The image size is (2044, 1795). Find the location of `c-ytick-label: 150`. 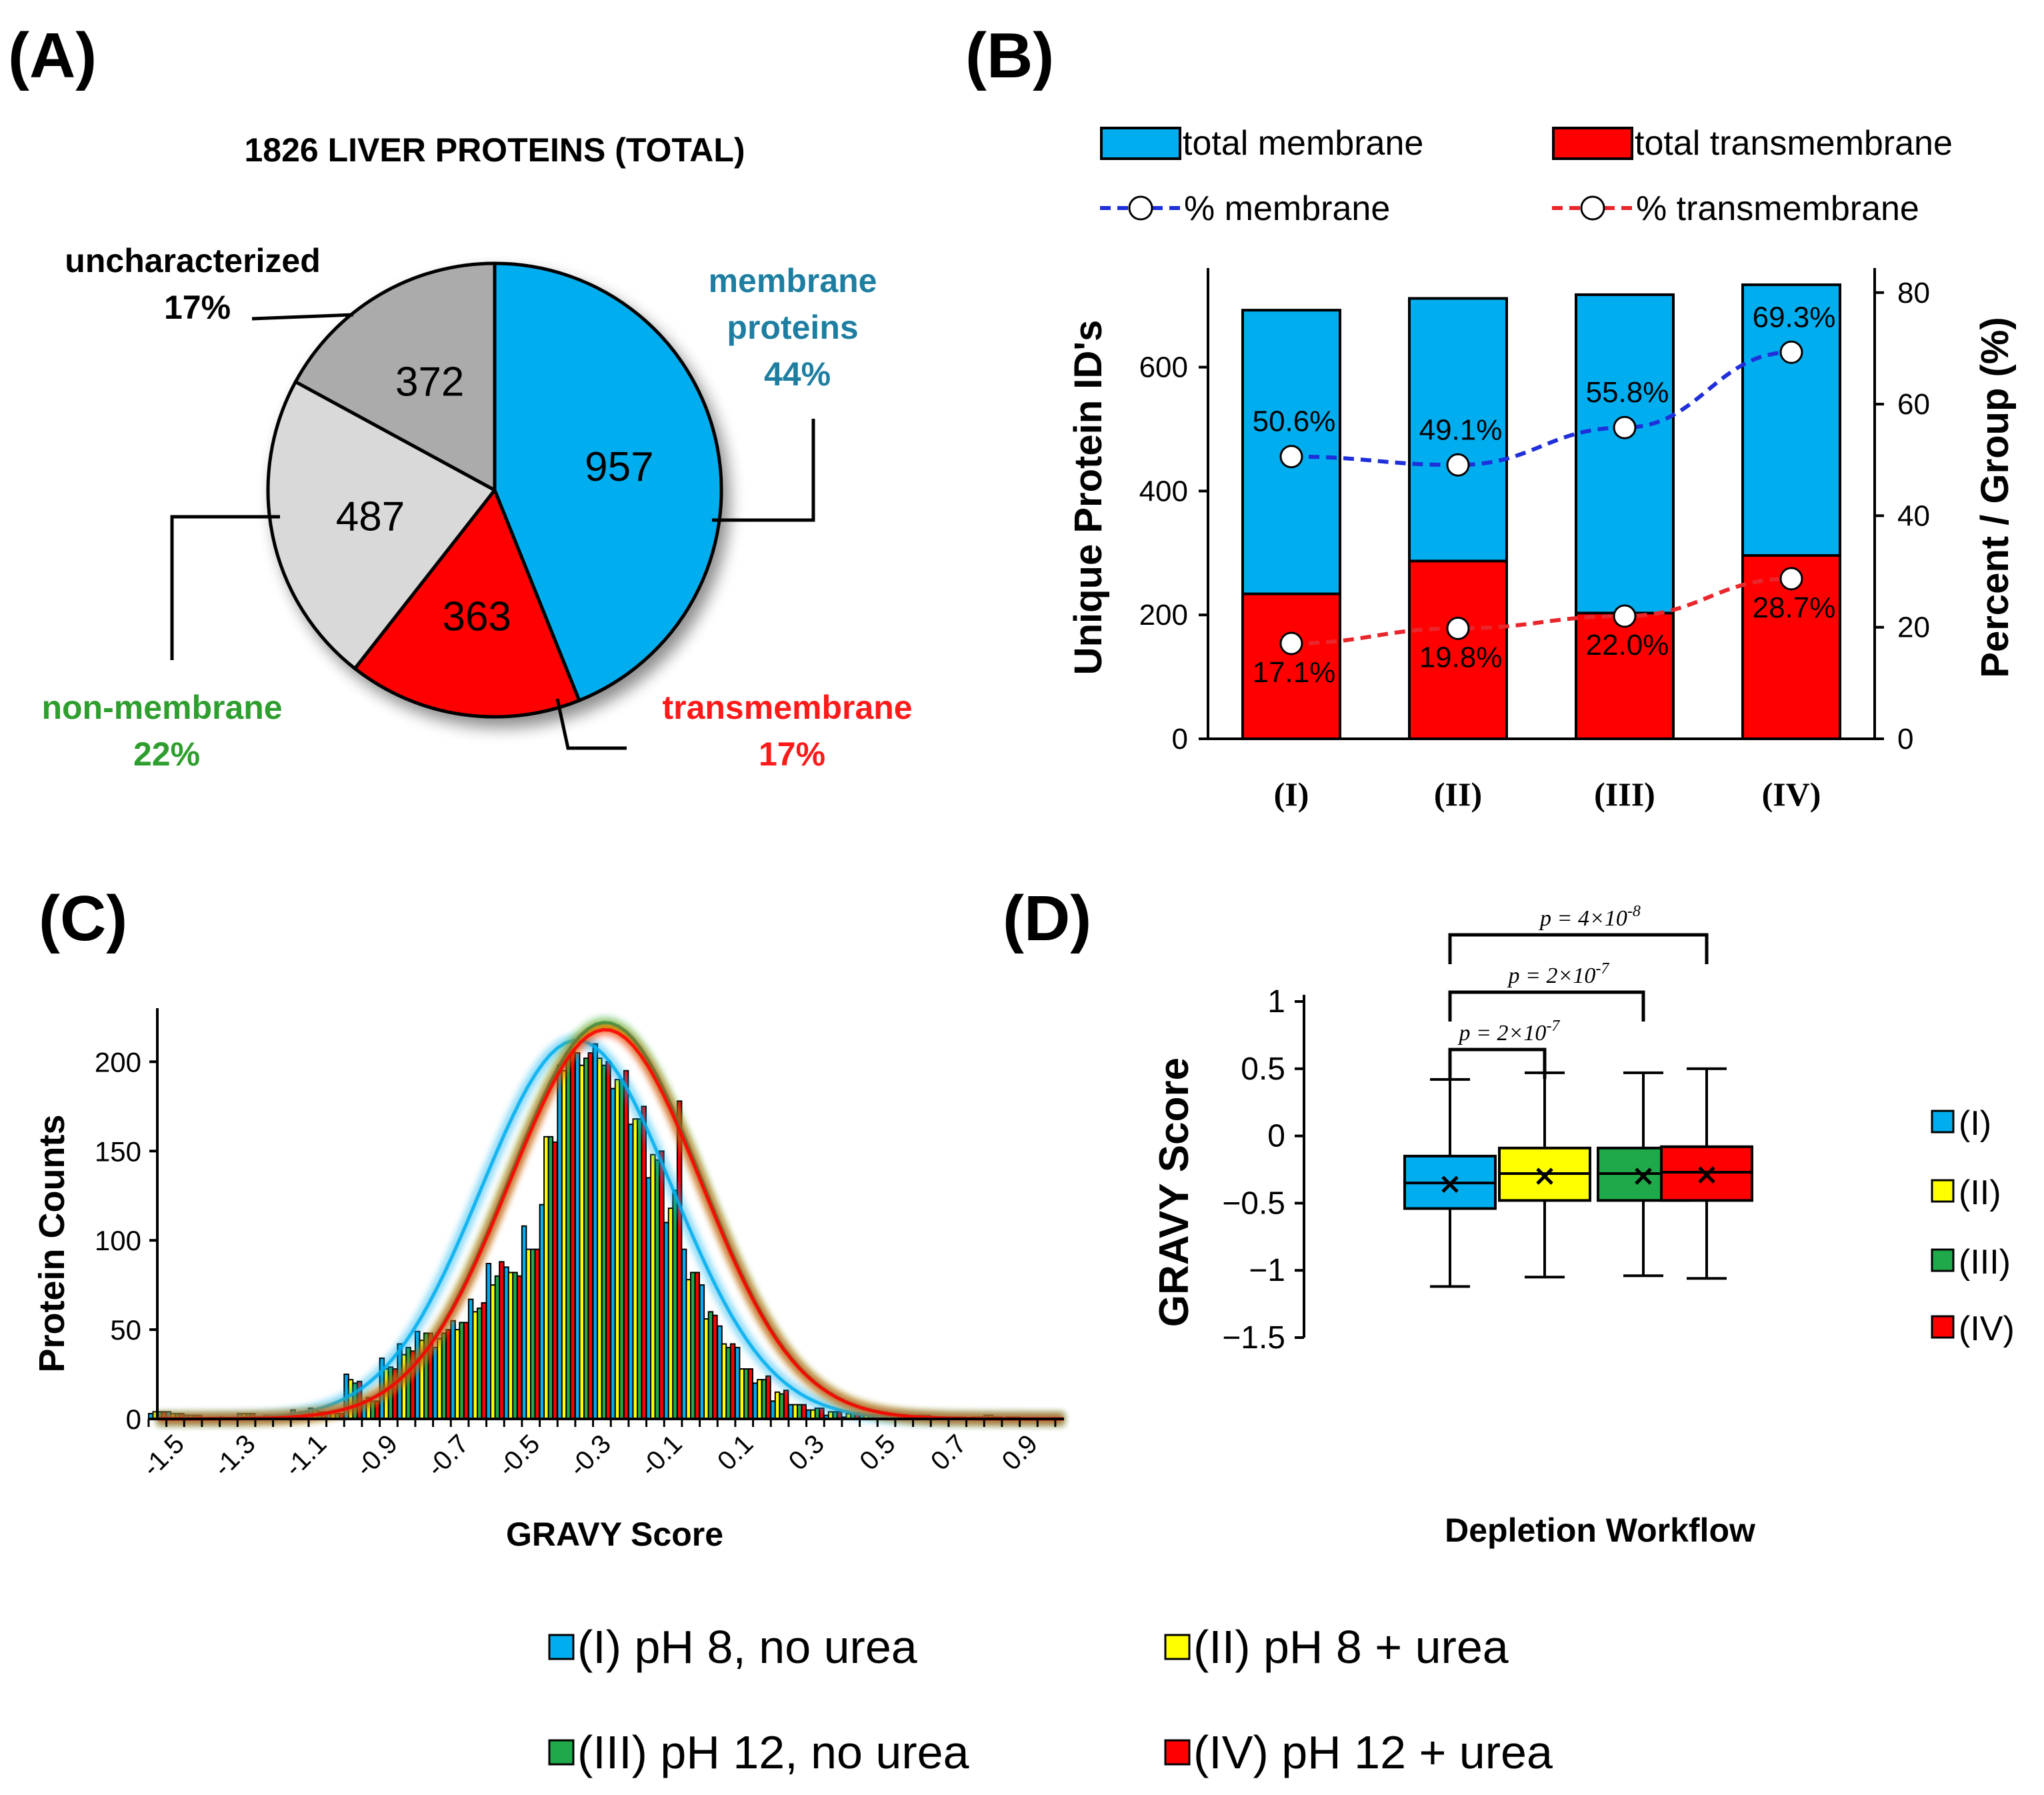

c-ytick-label: 150 is located at coordinates (118, 1151).